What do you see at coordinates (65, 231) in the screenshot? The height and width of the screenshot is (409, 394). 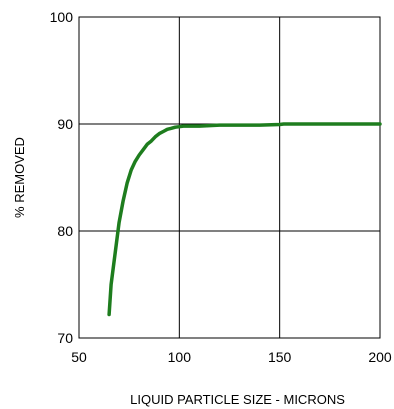 I see `y-tick-label: 80` at bounding box center [65, 231].